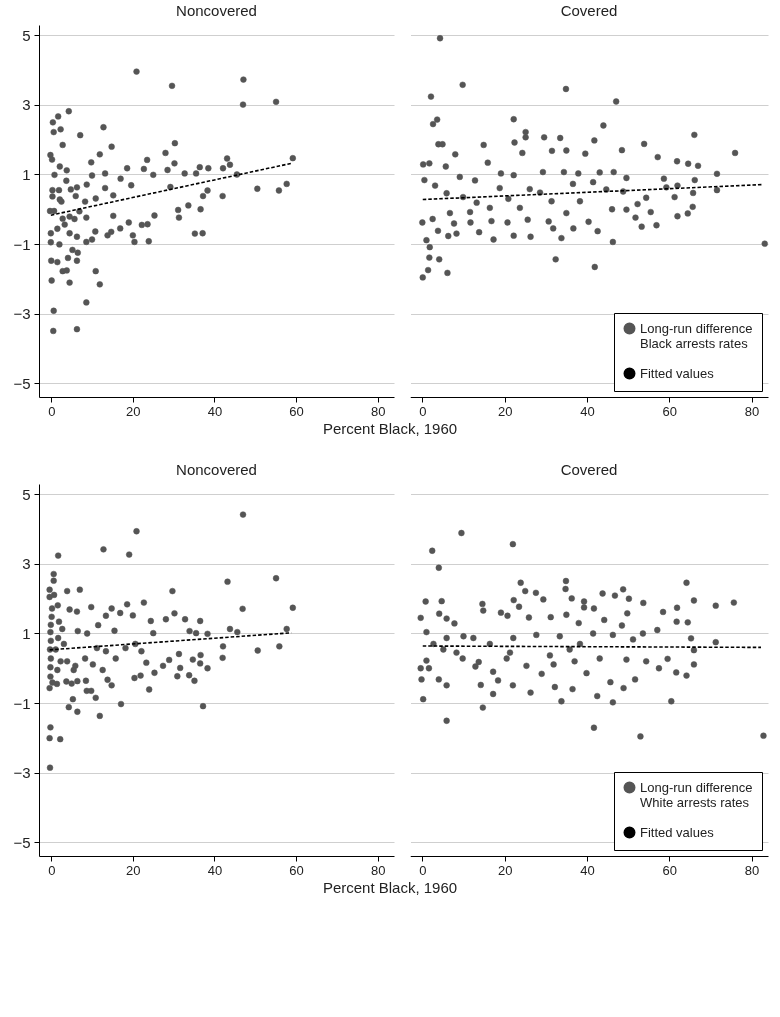 Image resolution: width=780 pixels, height=1017 pixels. What do you see at coordinates (696, 794) in the screenshot?
I see `legend-label: Long-run difference White arrests rates` at bounding box center [696, 794].